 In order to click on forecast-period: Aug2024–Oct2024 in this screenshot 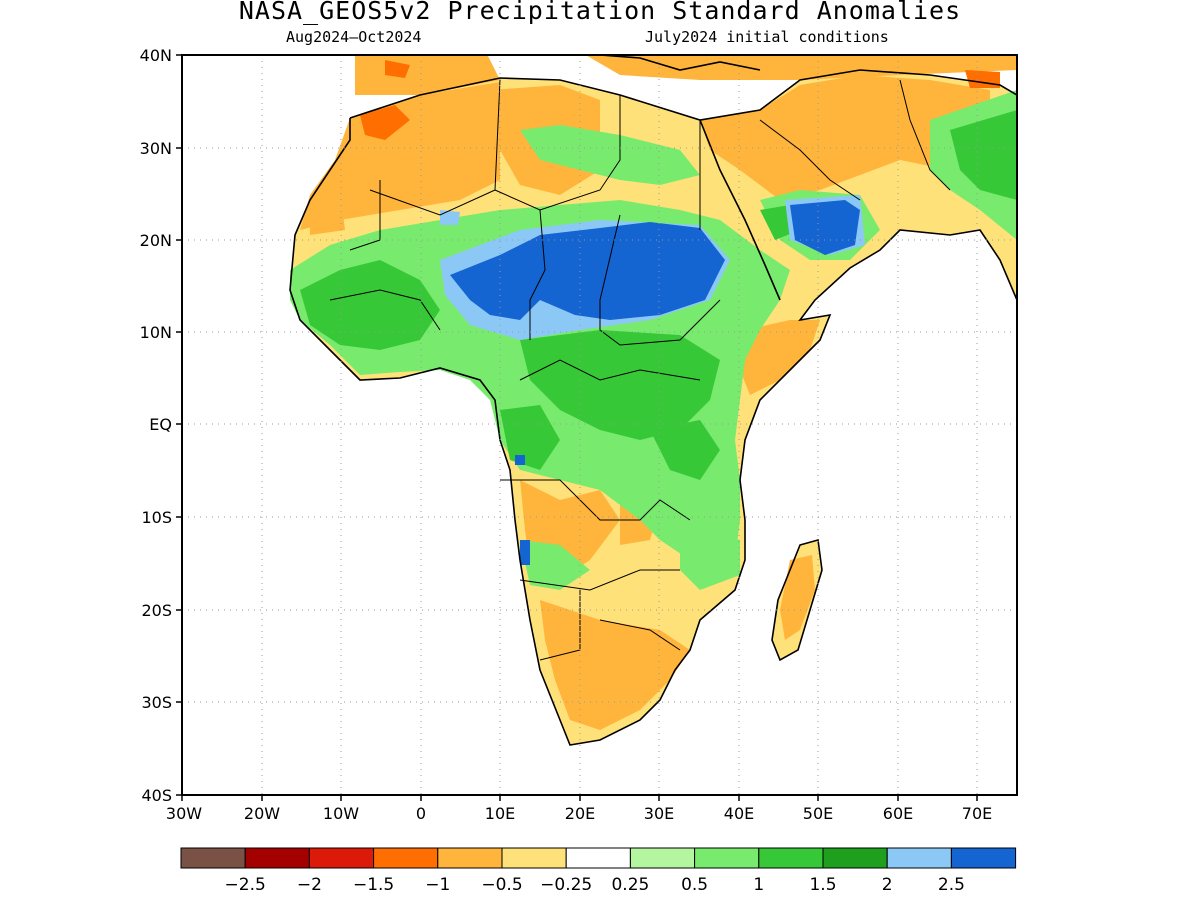, I will do `click(354, 37)`.